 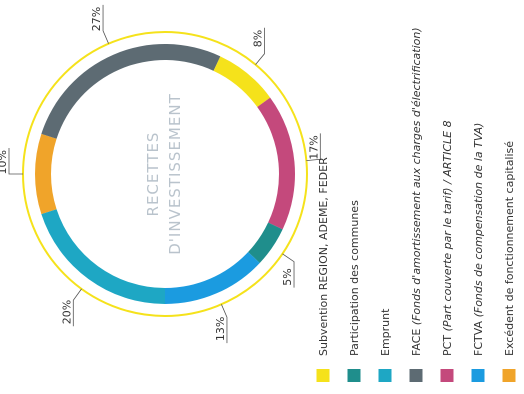 I want to click on legend-item-emprunt: Emprunt, so click(x=385, y=345).